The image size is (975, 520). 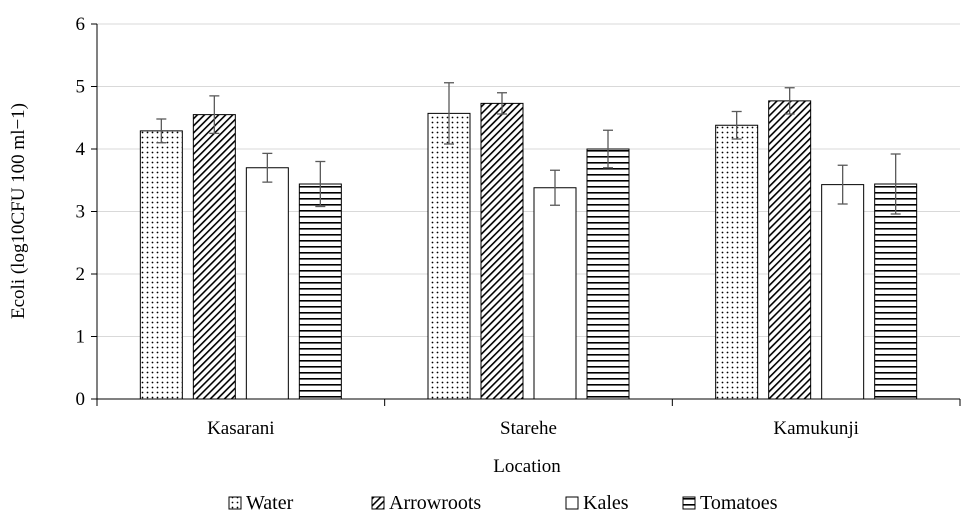 What do you see at coordinates (81, 212) in the screenshot?
I see `y-tick-label: 3` at bounding box center [81, 212].